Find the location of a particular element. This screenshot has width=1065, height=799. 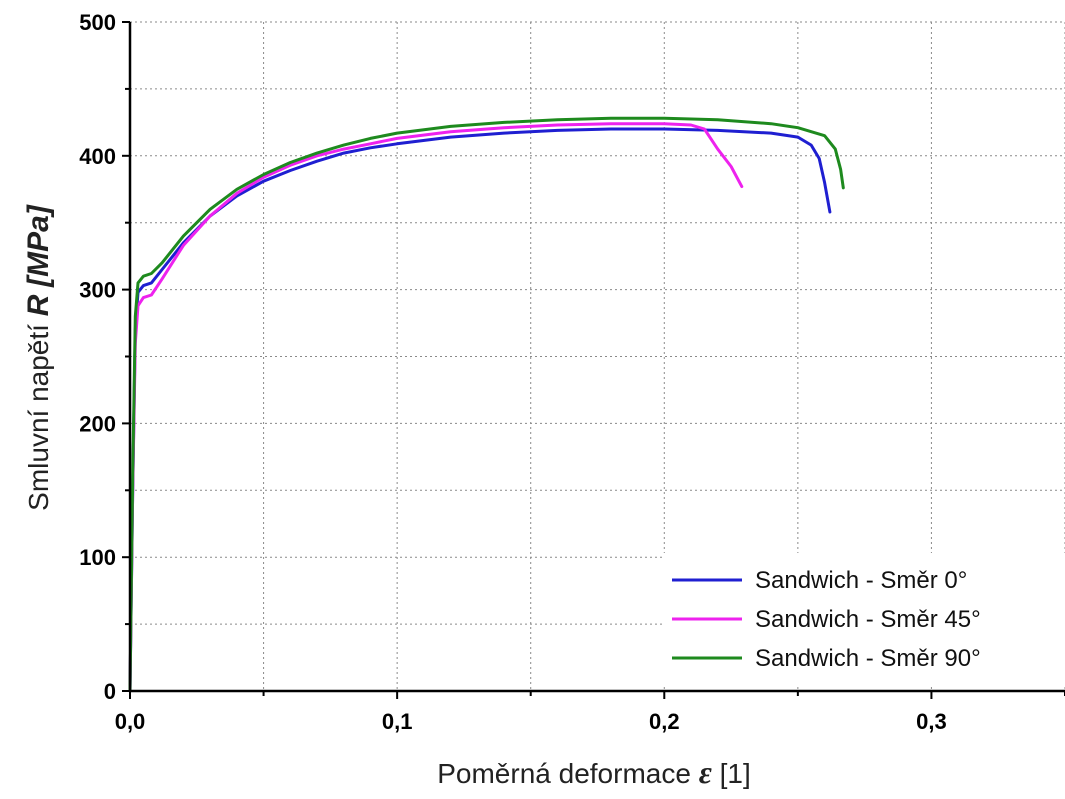

x-tick-label: 0,2 is located at coordinates (664, 721).